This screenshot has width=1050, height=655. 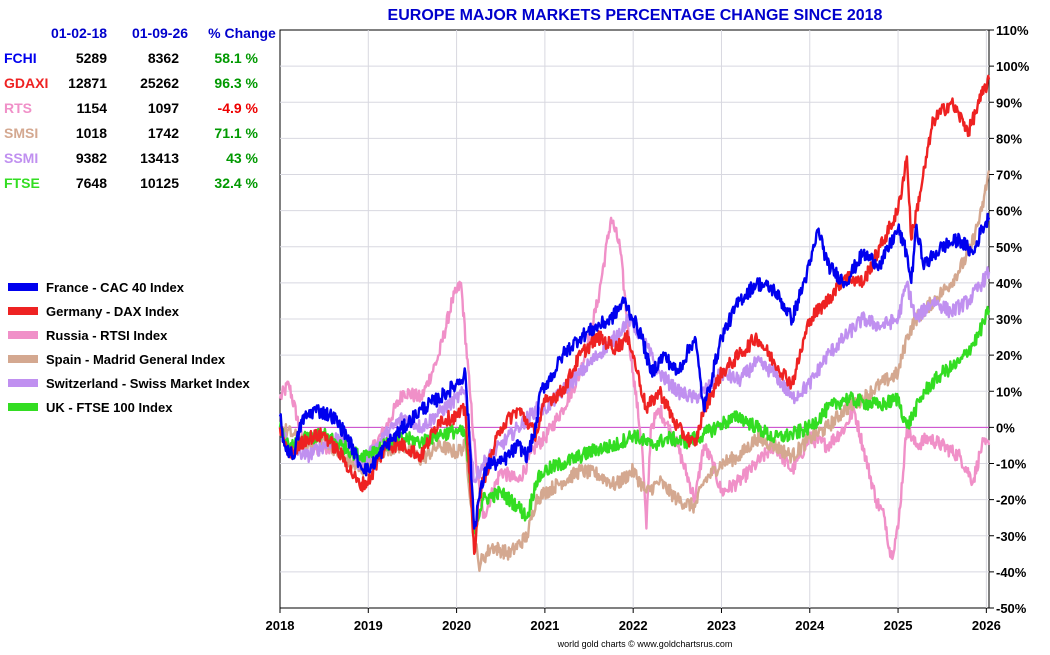 I want to click on table-row-end: 13413, so click(x=159, y=158).